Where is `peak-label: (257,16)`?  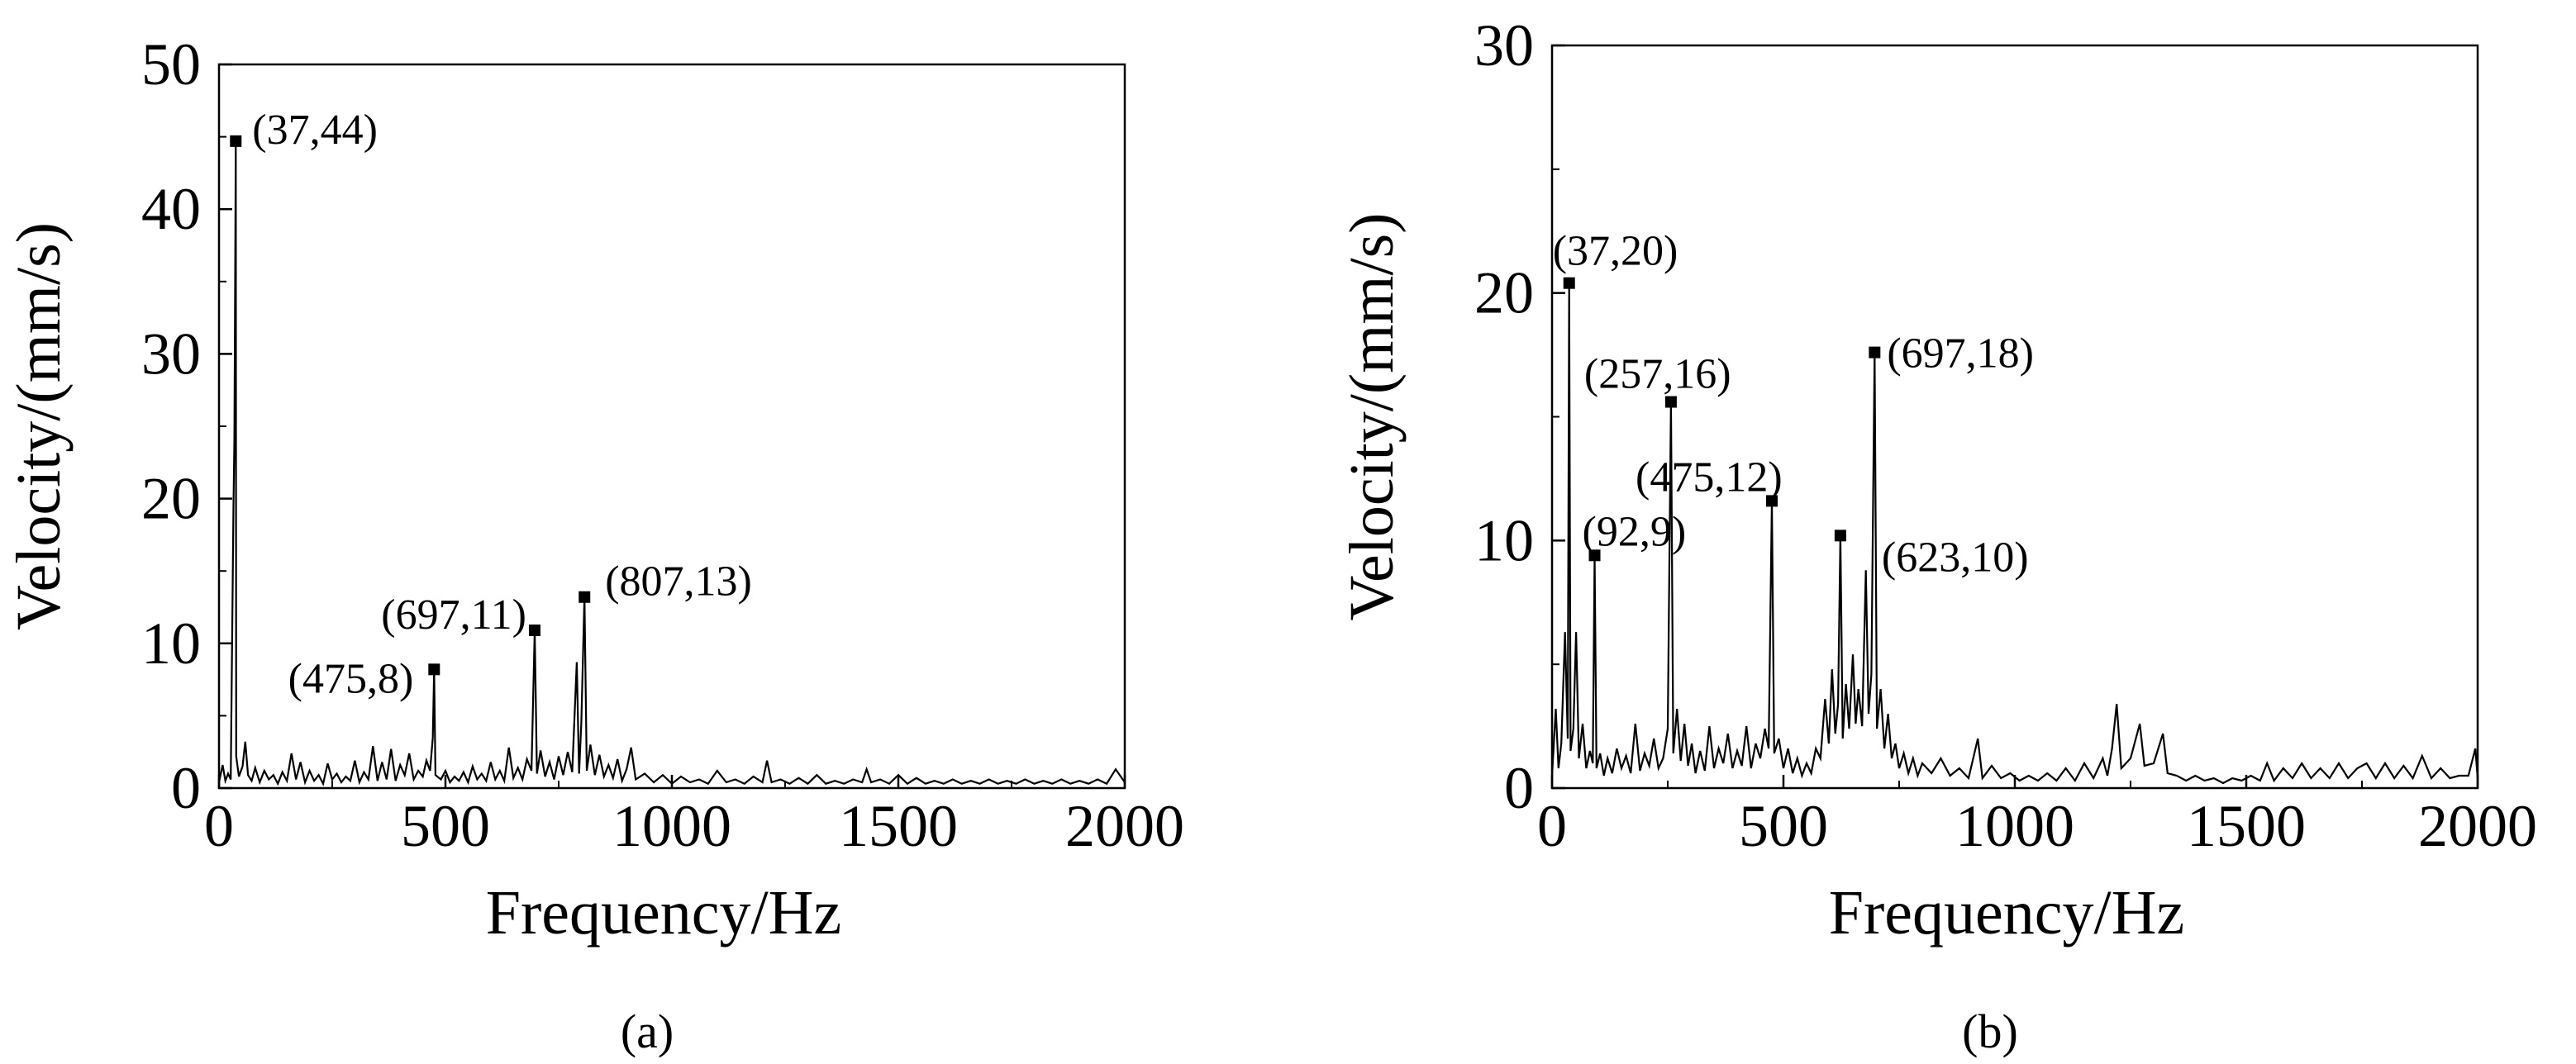
peak-label: (257,16) is located at coordinates (1658, 374).